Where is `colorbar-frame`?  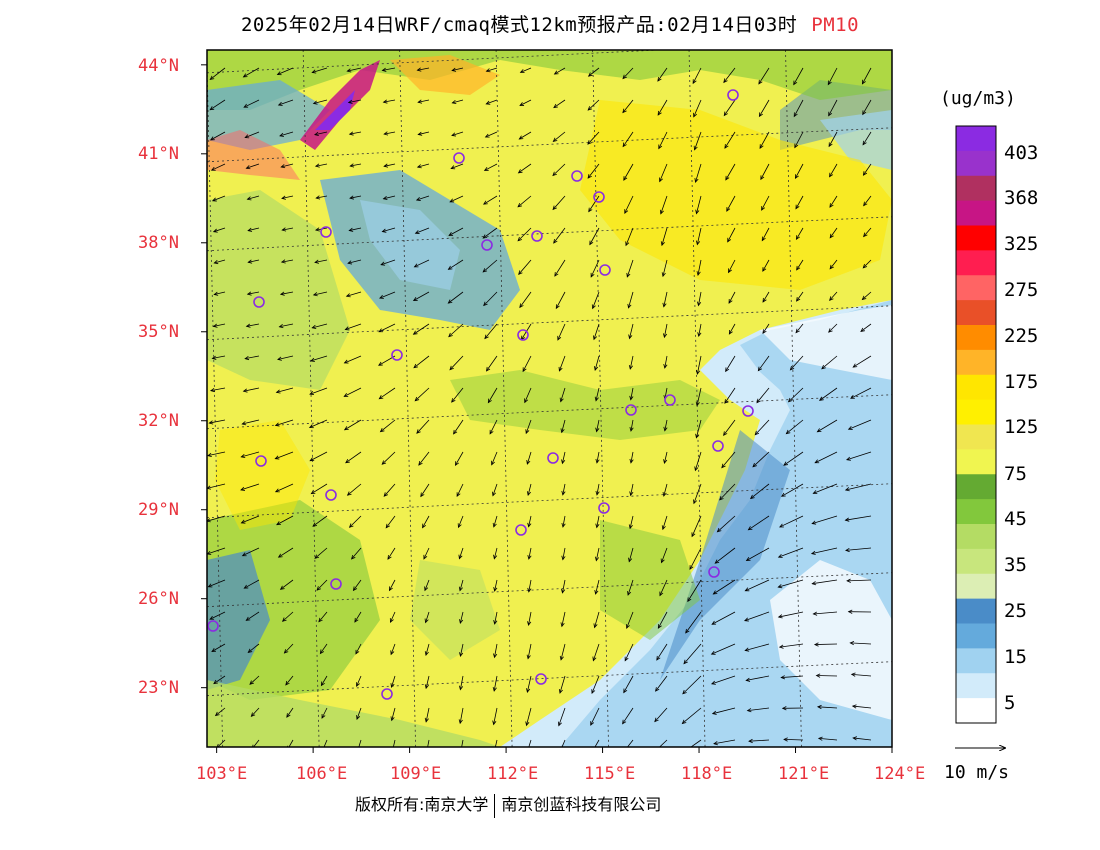 colorbar-frame is located at coordinates (976, 424).